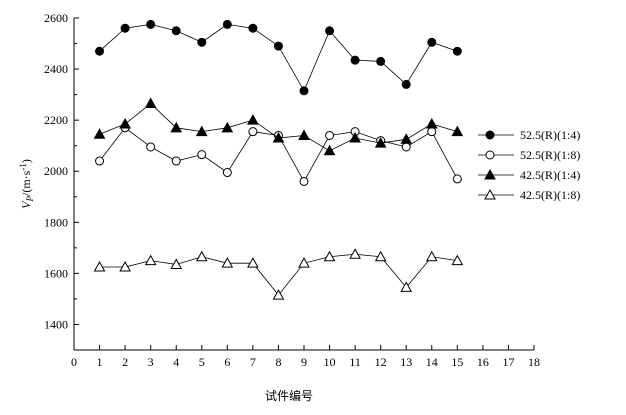  What do you see at coordinates (30, 199) in the screenshot?
I see `y-axis-title-subscript: P` at bounding box center [30, 199].